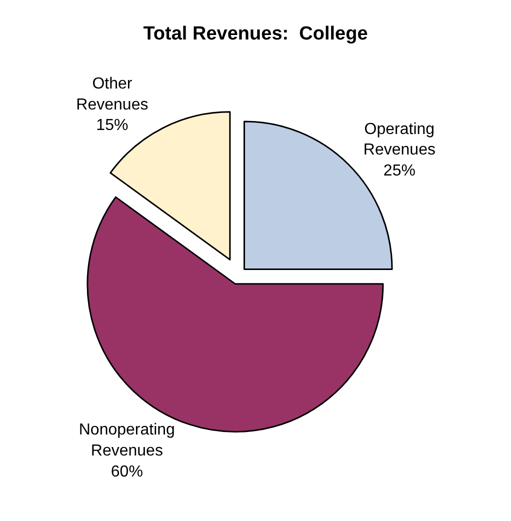 Image resolution: width=511 pixels, height=521 pixels. Describe the element at coordinates (112, 125) in the screenshot. I see `data-label: 15%` at that location.